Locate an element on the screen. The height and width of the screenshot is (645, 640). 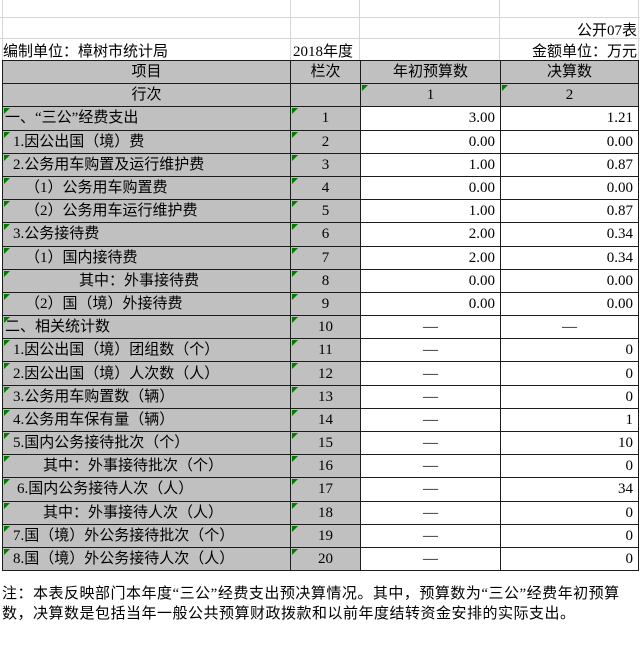
project-cell: 7.国（境）外公务接待批次（个） is located at coordinates (146, 535).